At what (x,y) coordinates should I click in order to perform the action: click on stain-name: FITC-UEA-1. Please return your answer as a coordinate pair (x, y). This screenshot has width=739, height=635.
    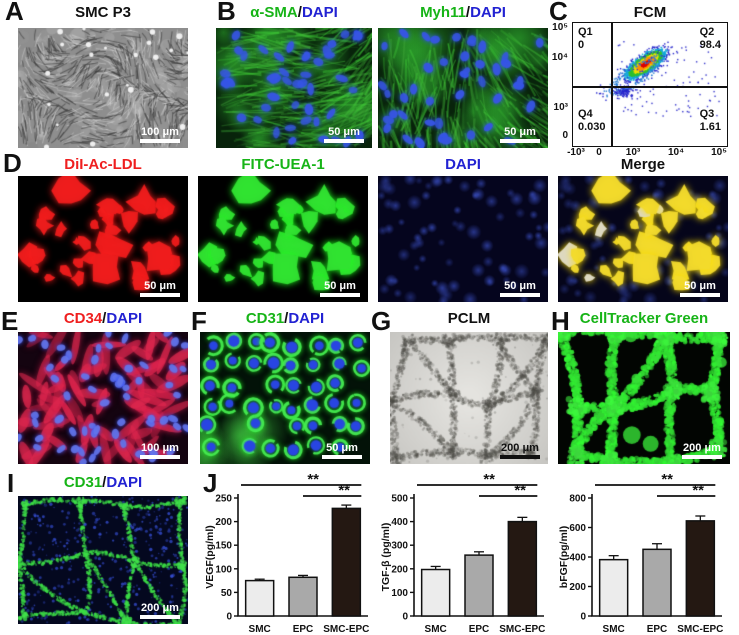
    Looking at the image, I should click on (283, 164).